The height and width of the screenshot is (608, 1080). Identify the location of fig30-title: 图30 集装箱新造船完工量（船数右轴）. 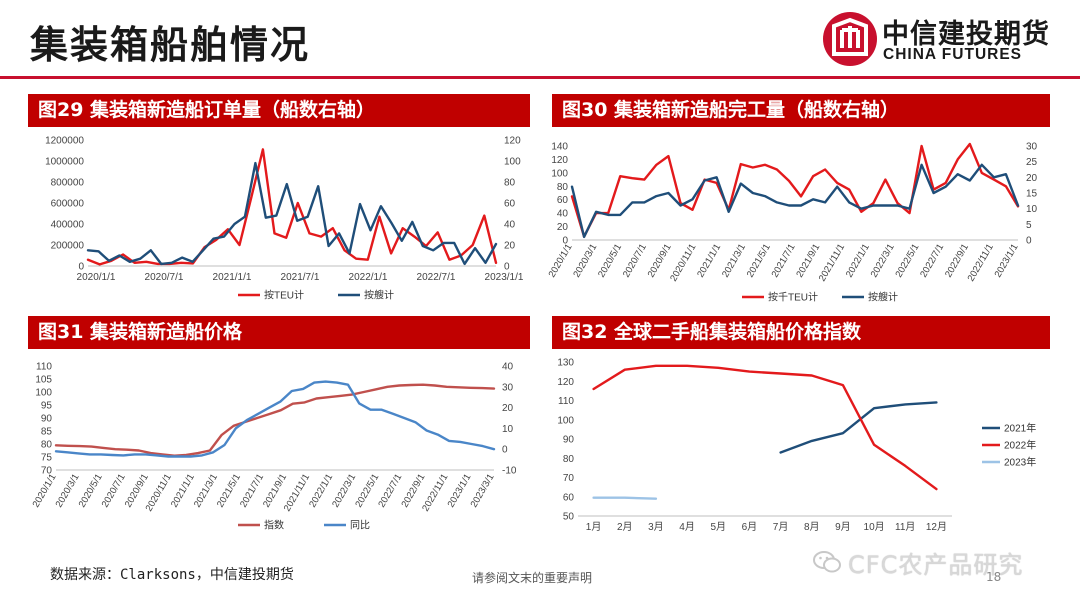
(801, 110).